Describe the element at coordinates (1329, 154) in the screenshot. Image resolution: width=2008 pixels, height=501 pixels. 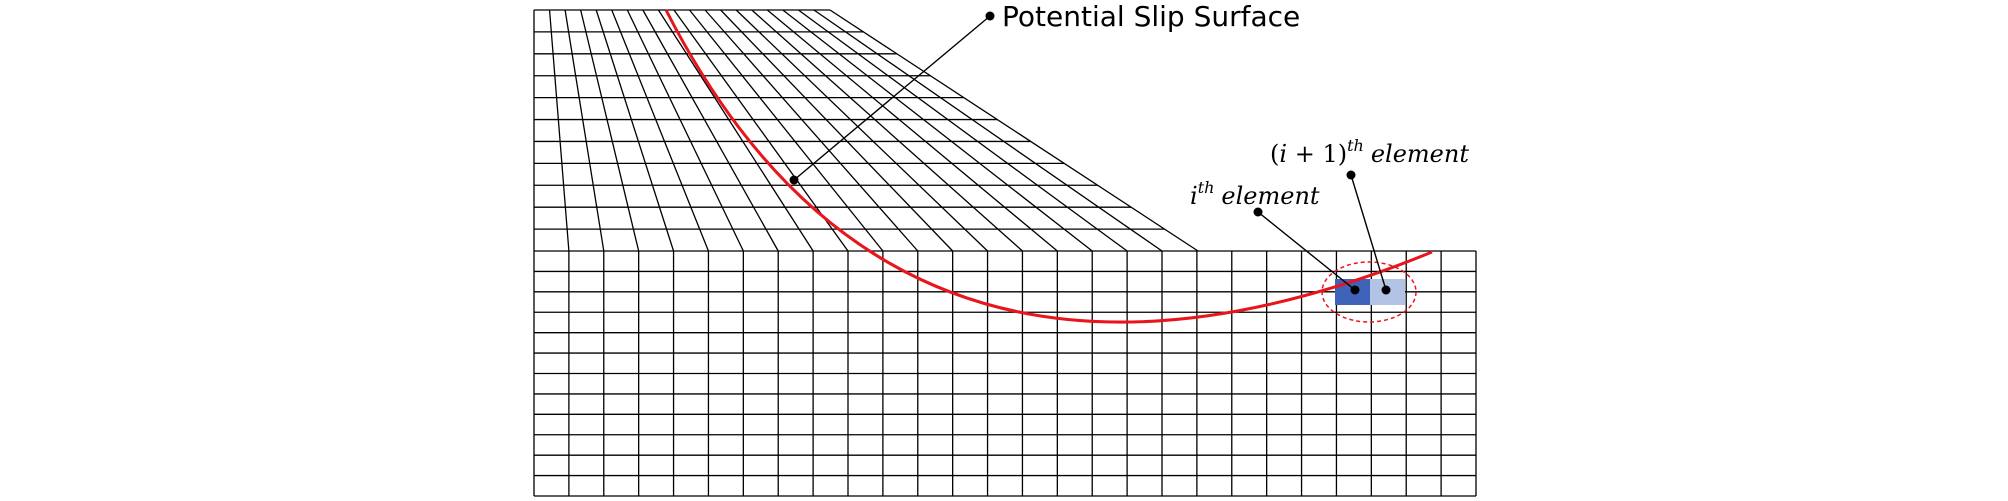
I see `element-i-plus-1-label-one: 1` at that location.